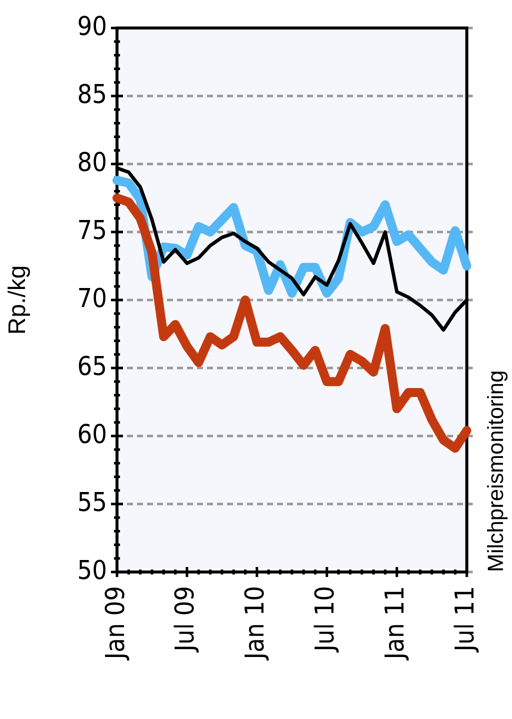 Image resolution: width=512 pixels, height=719 pixels. I want to click on y-tick-label: 50, so click(92, 571).